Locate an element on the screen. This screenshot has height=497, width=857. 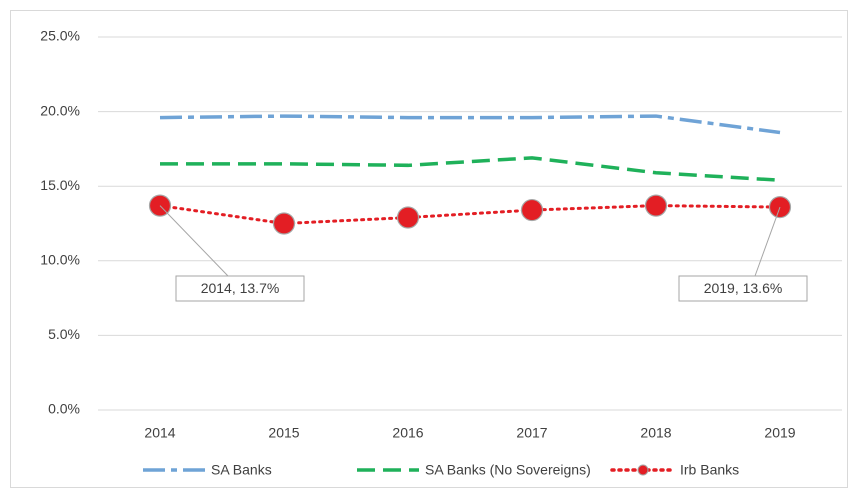
legend-label: SA Banks is located at coordinates (241, 470).